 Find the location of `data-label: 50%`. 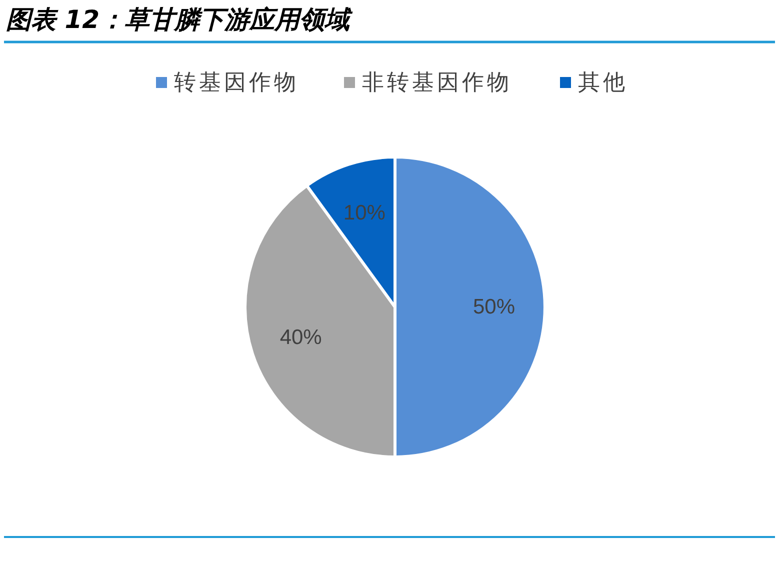

data-label: 50% is located at coordinates (494, 307).